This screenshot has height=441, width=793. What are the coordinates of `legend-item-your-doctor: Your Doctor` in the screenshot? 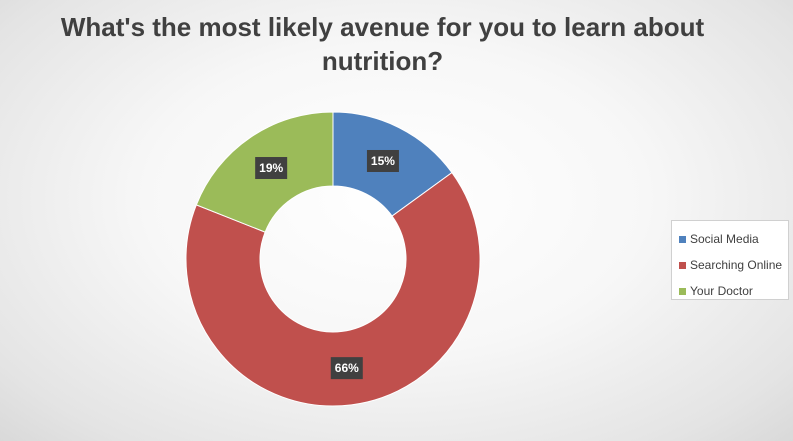 It's located at (733, 291).